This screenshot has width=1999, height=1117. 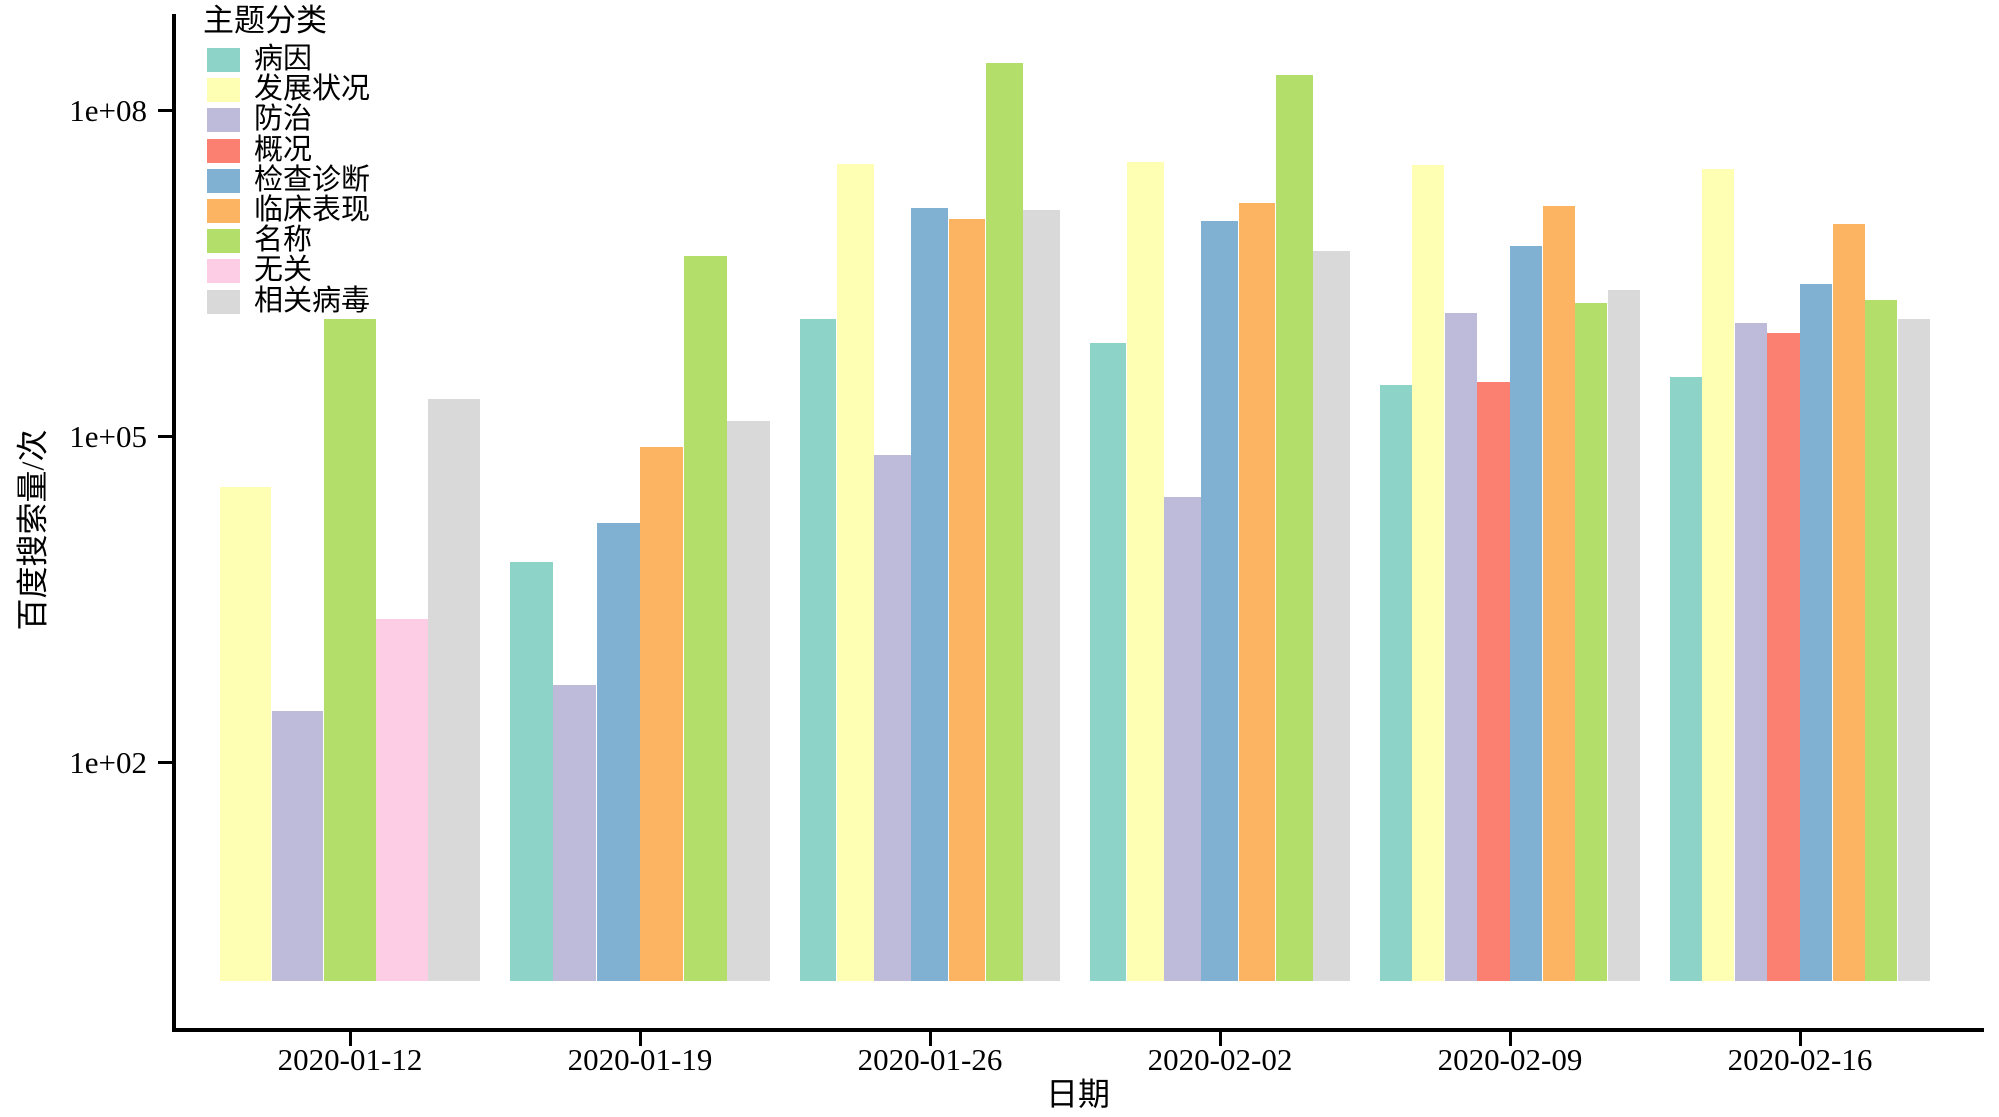 I want to click on legend: 主题分类 病因 发展状况 防治 概况 检查诊断 临床表现 名称 无关 相关病毒, so click(x=286, y=158).